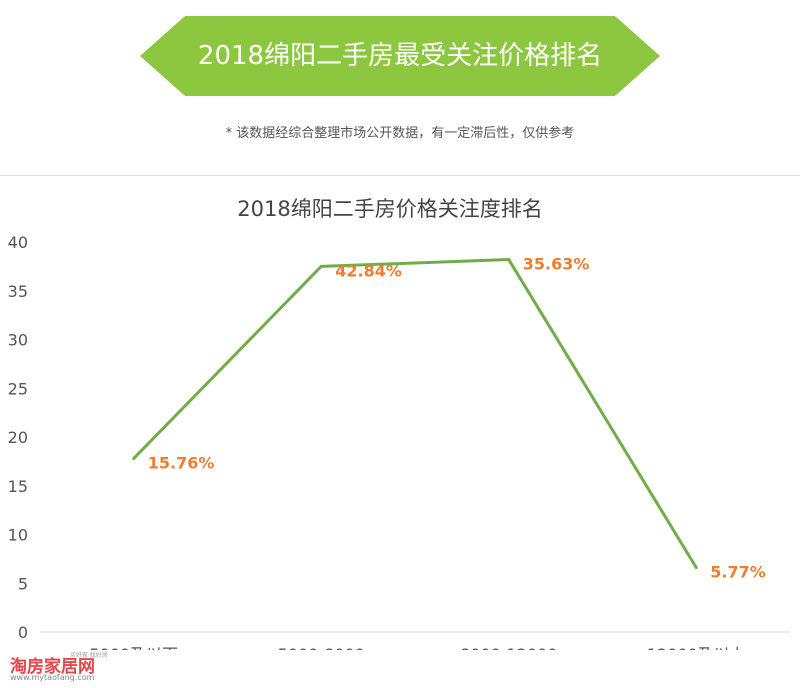 Image resolution: width=800 pixels, height=688 pixels. I want to click on x-tick-label: 12000及以上, so click(696, 647).